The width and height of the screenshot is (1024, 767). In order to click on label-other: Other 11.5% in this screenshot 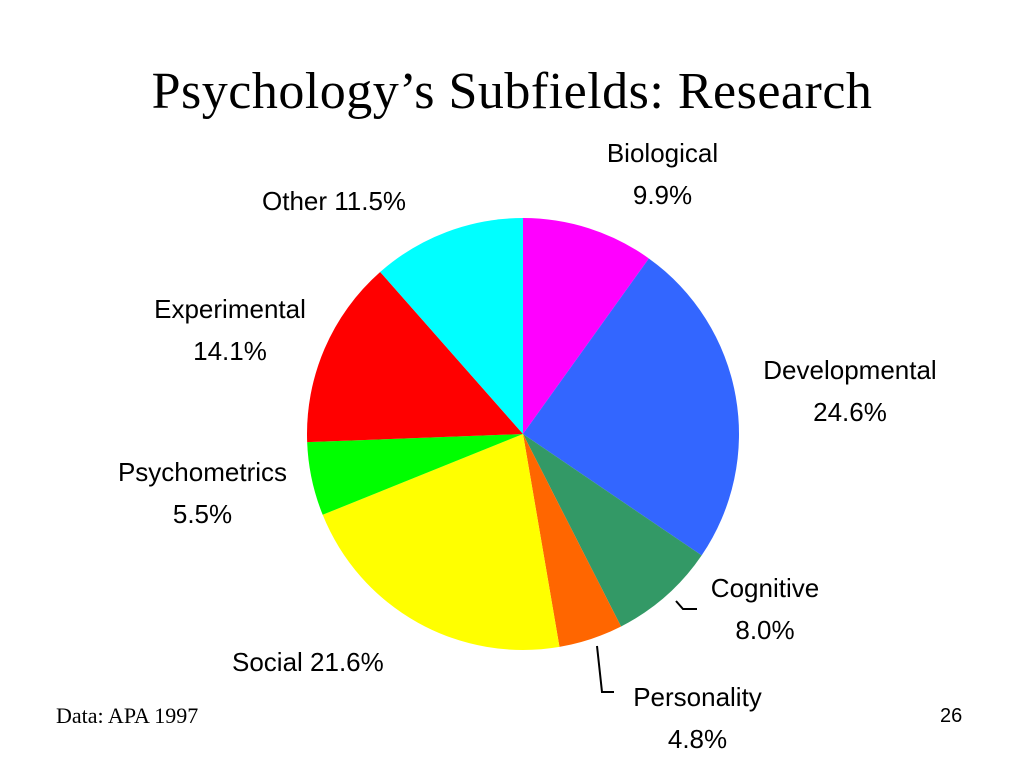, I will do `click(334, 201)`.